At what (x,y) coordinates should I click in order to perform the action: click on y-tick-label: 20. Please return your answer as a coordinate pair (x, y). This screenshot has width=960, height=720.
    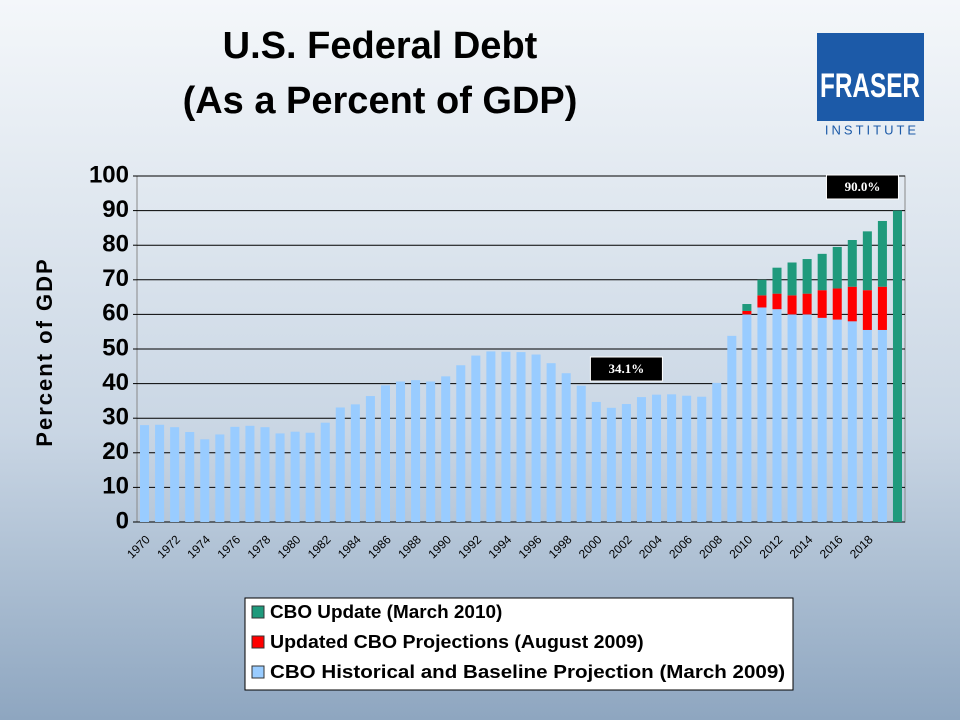
    Looking at the image, I should click on (115, 451).